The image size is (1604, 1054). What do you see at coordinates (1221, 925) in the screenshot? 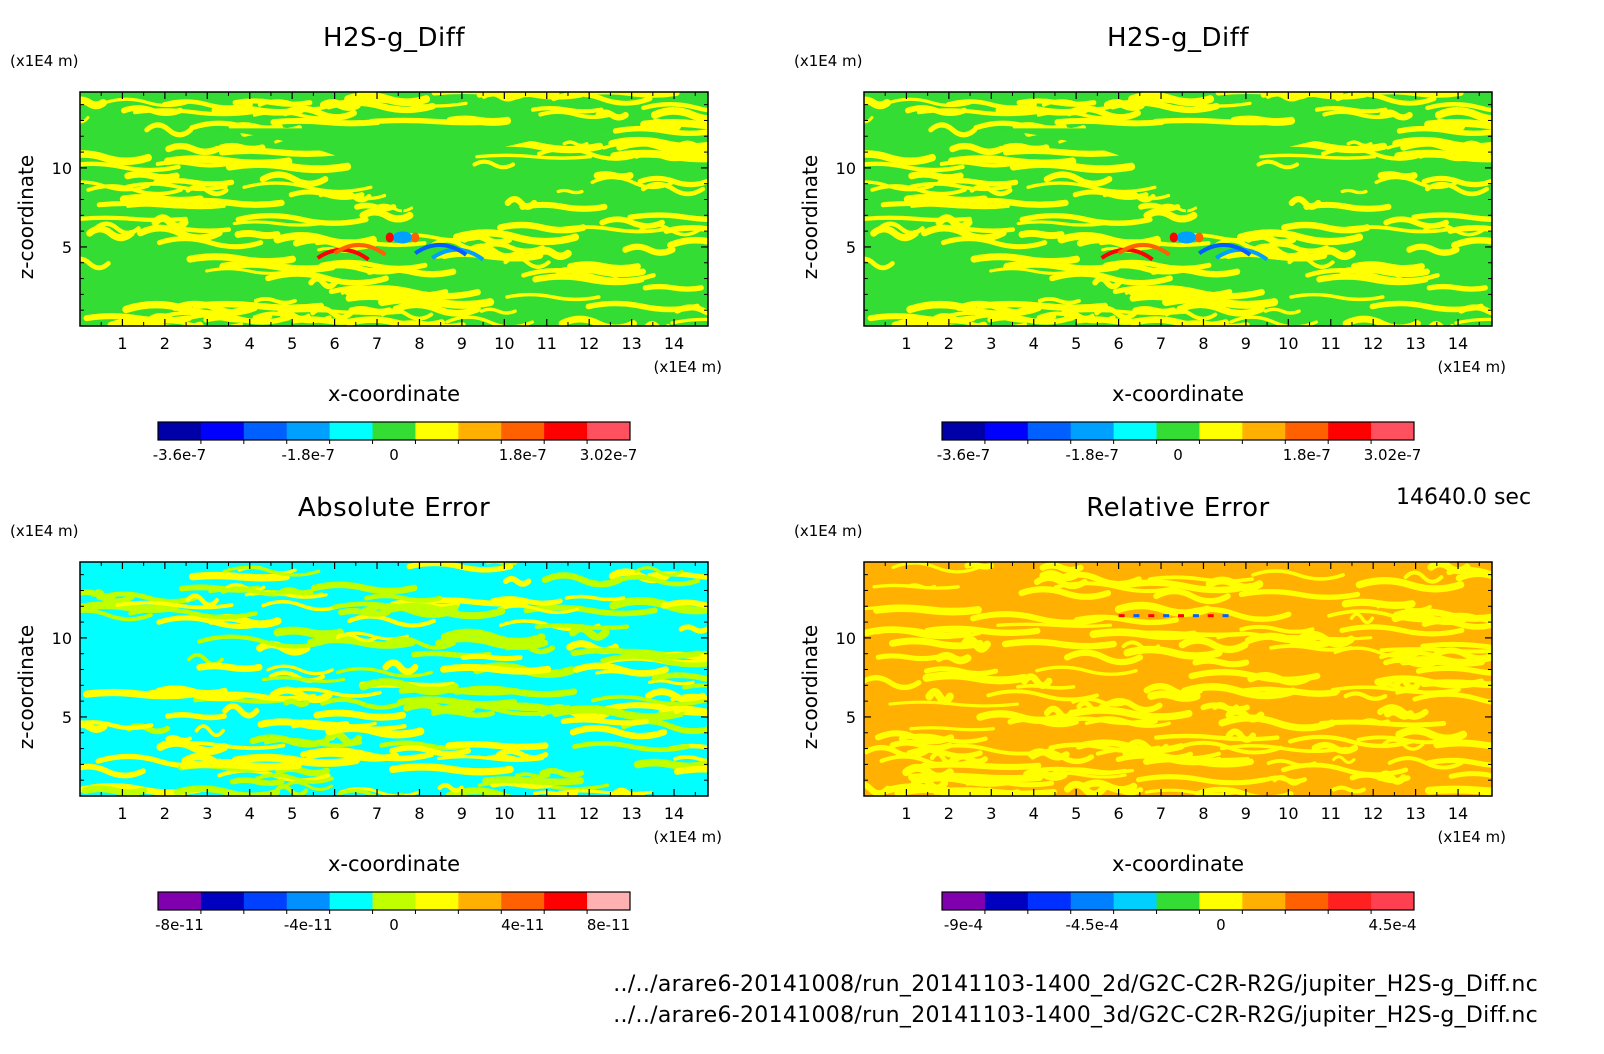
I see `colorbar-label: 0` at bounding box center [1221, 925].